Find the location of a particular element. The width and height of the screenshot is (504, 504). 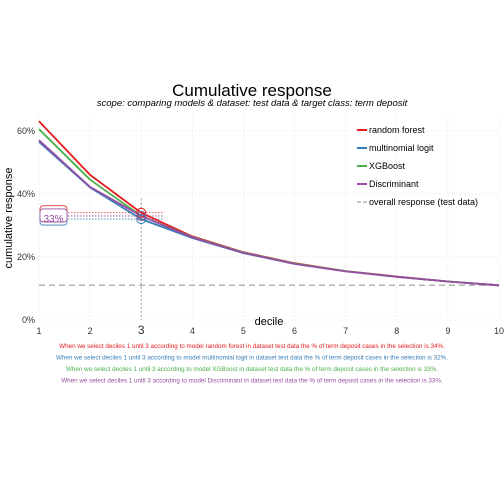

legend-label-3: Discriminant is located at coordinates (394, 184).